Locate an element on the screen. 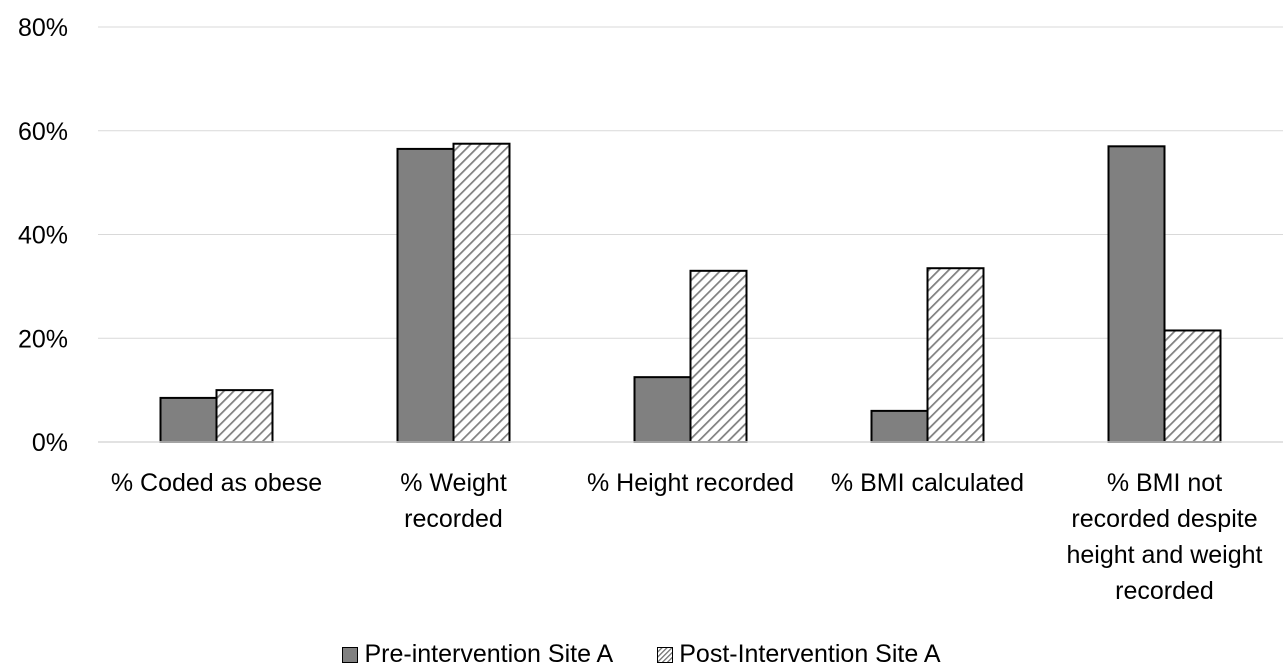  y-tick-label: 20% is located at coordinates (43, 339).